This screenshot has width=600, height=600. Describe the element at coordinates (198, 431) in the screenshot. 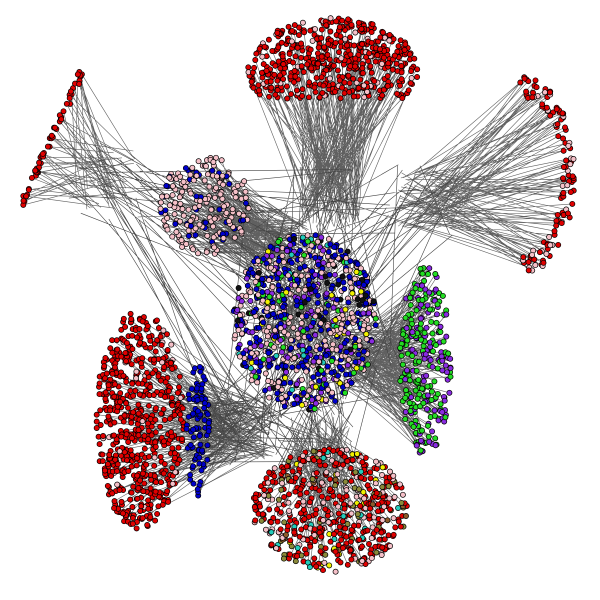

I see `left-blue-cluster` at that location.